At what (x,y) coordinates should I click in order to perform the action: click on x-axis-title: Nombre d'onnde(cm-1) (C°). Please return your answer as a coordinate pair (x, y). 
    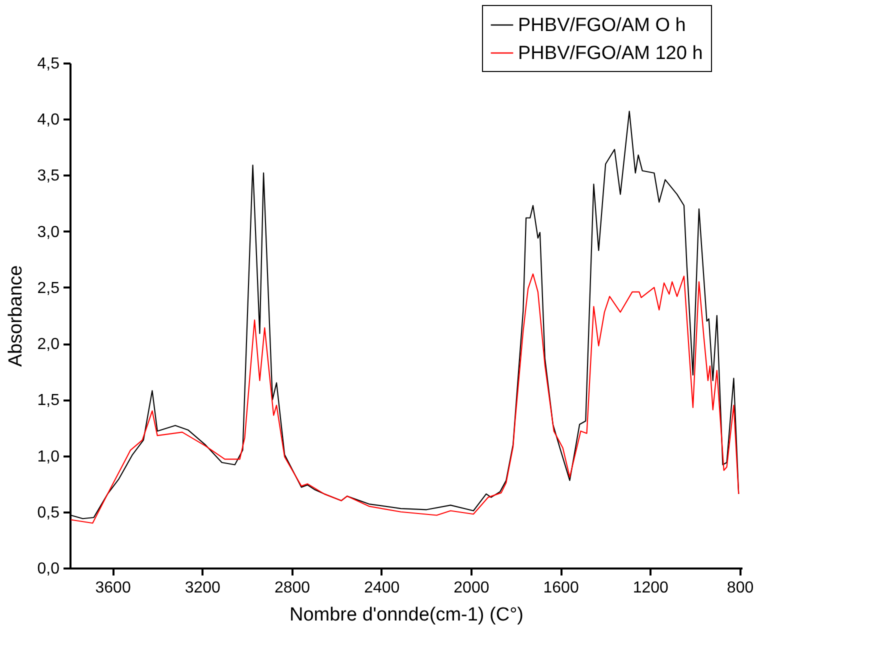
    Looking at the image, I should click on (406, 615).